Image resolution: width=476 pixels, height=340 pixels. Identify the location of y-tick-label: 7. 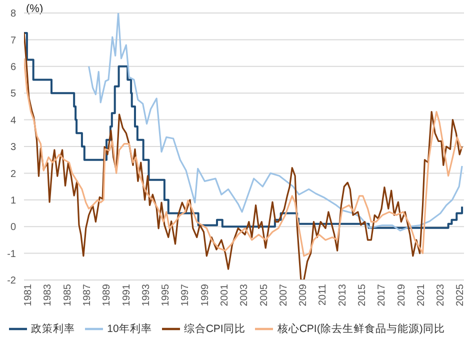
(13, 40).